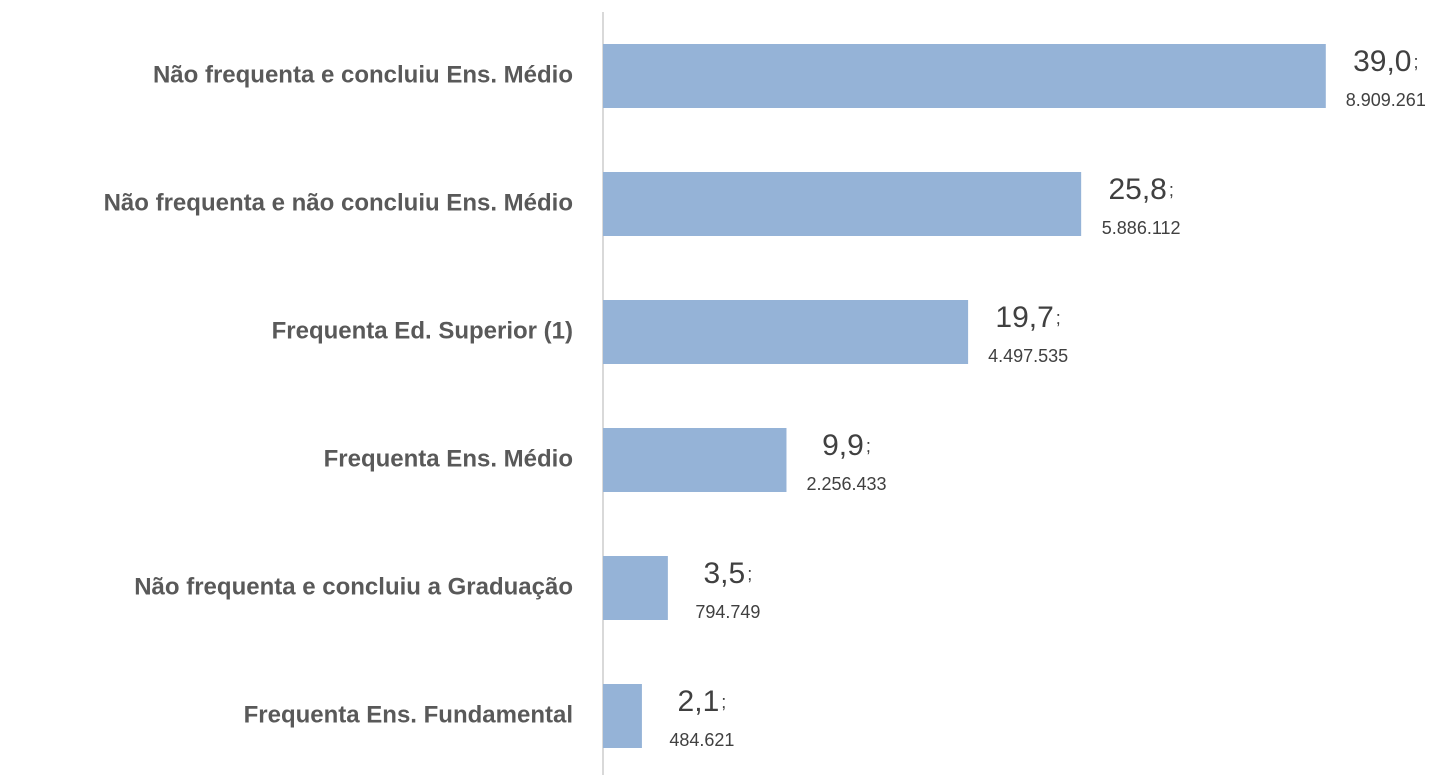 The width and height of the screenshot is (1447, 775). I want to click on value-label: 39,0;, so click(1385, 61).